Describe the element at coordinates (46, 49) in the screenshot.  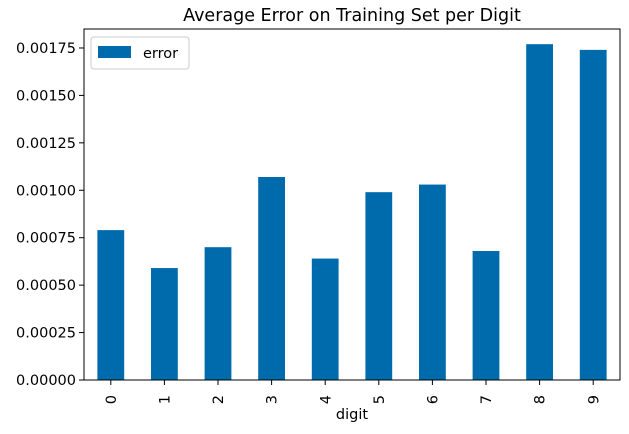
I see `y-tick-label: 0.00175` at that location.